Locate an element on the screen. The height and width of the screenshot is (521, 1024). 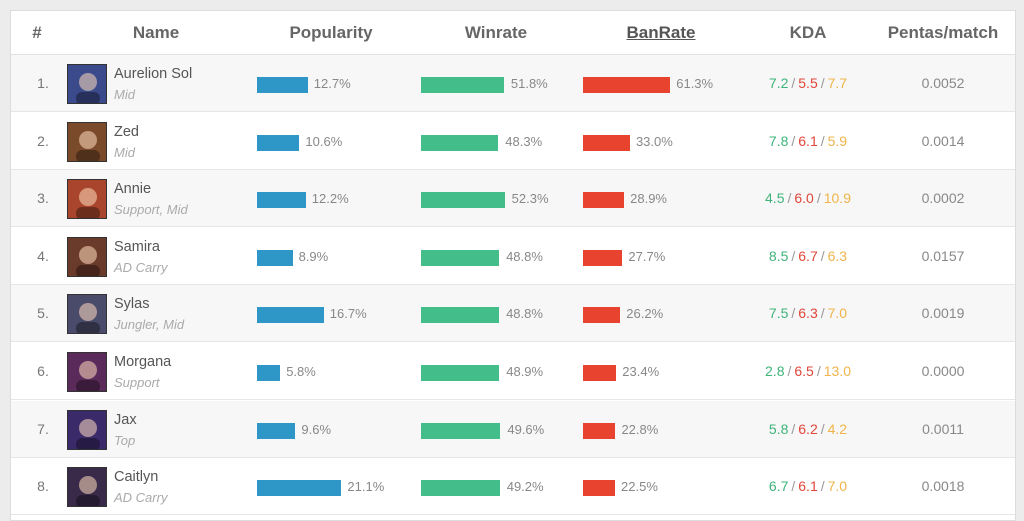
kda-assists: 7.7 is located at coordinates (837, 83).